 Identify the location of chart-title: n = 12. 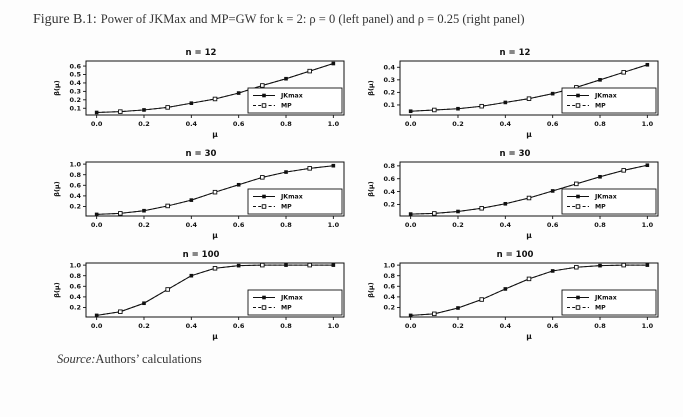
(201, 53).